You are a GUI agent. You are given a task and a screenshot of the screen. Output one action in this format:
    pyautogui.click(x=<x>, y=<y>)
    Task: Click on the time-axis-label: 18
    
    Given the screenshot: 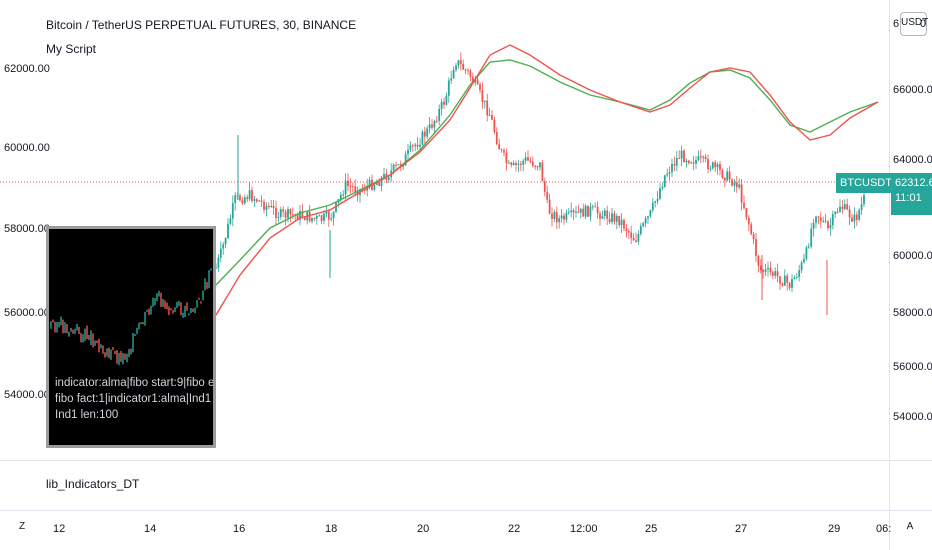 What is the action you would take?
    pyautogui.click(x=331, y=529)
    